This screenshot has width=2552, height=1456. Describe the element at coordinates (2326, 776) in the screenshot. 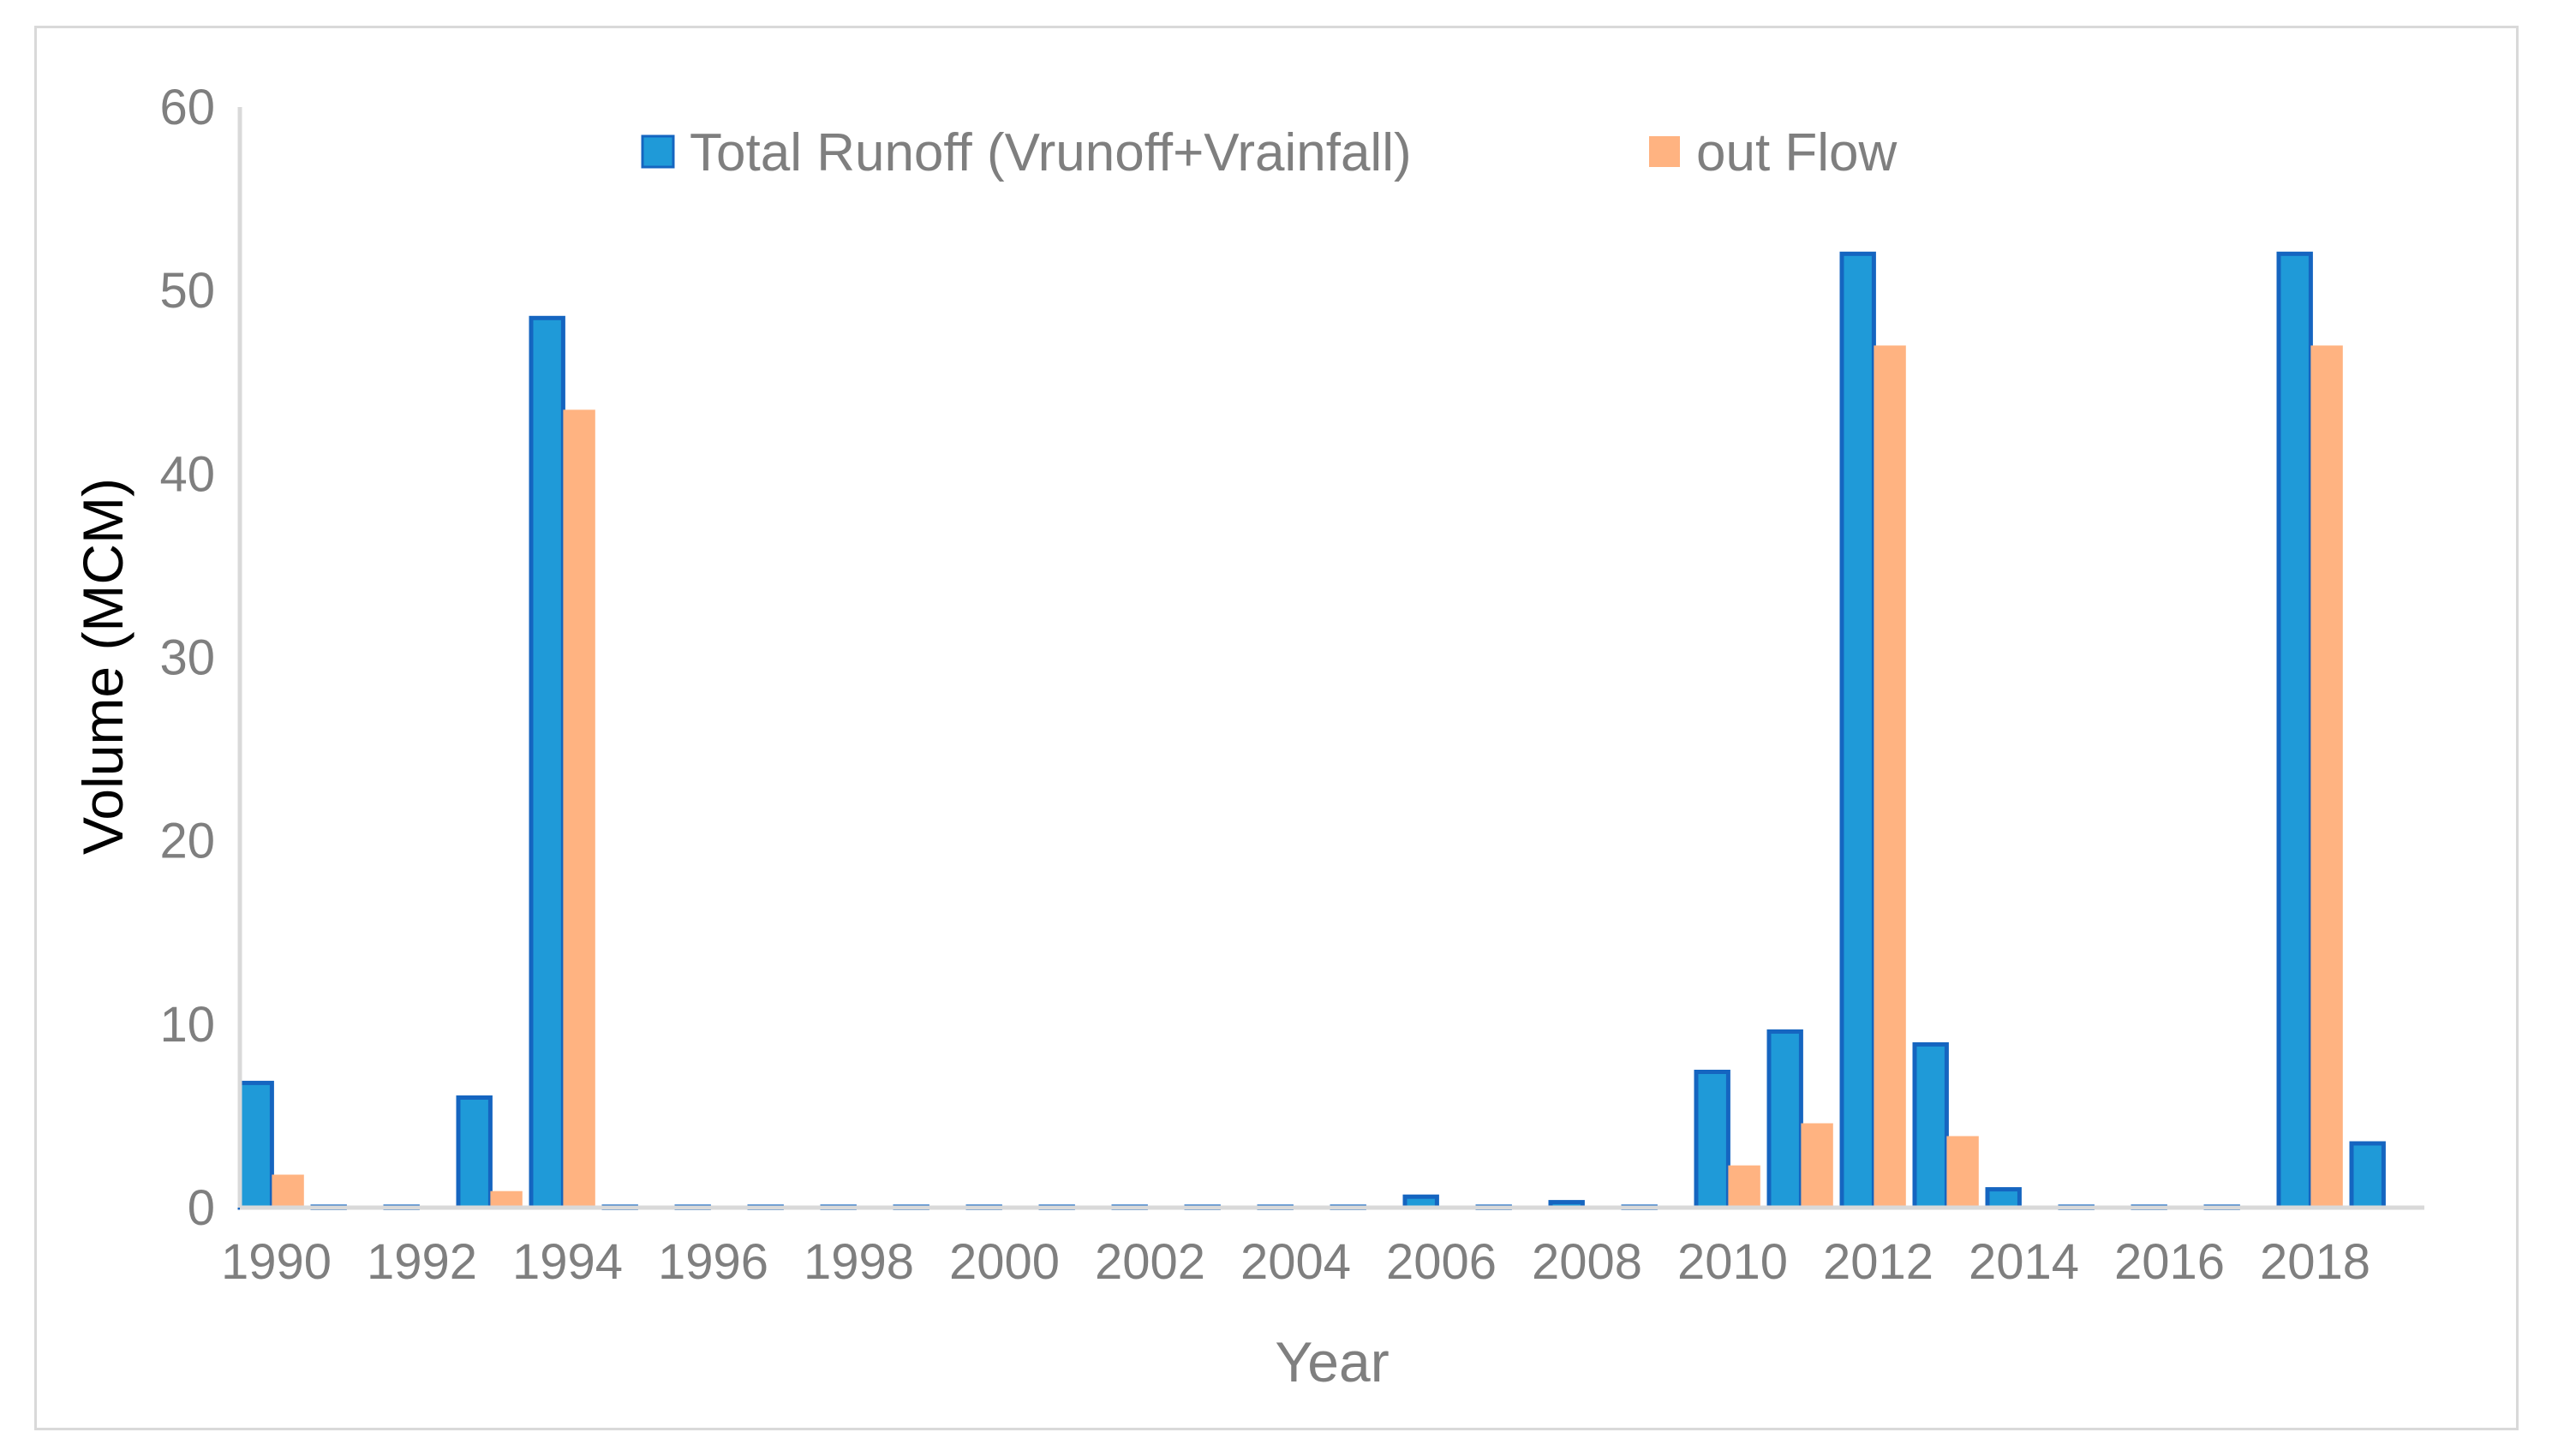

I see `bar-out-flow-2018` at that location.